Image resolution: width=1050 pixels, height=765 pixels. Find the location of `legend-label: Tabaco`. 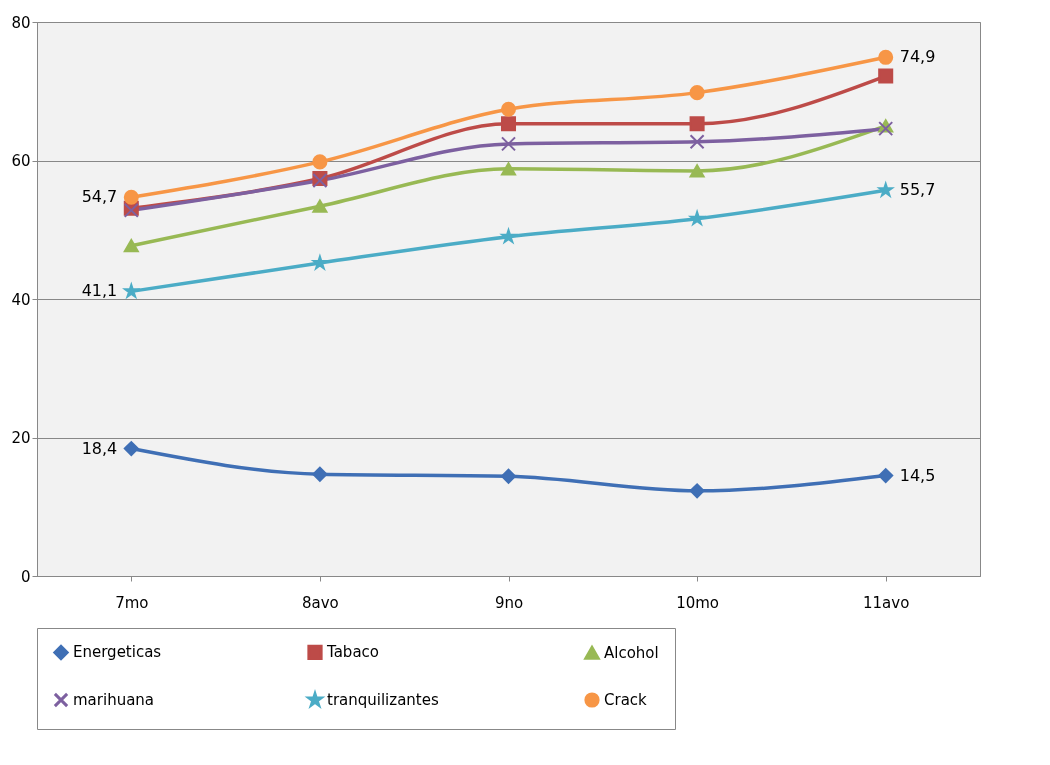

legend-label: Tabaco is located at coordinates (353, 652).